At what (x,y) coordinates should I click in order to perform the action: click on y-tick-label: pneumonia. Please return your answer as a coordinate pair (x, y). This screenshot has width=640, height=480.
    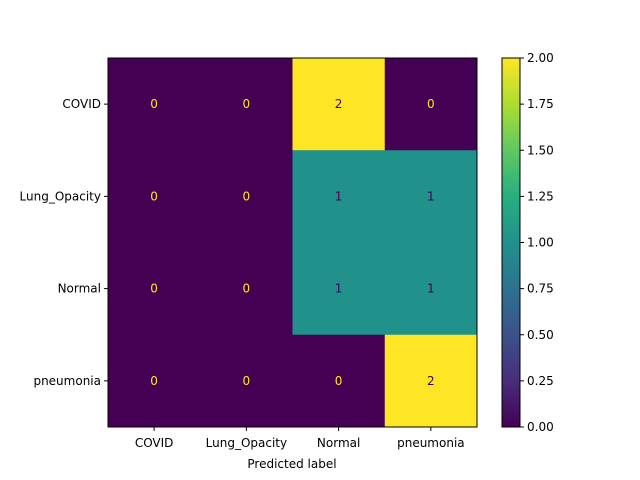
    Looking at the image, I should click on (67, 381).